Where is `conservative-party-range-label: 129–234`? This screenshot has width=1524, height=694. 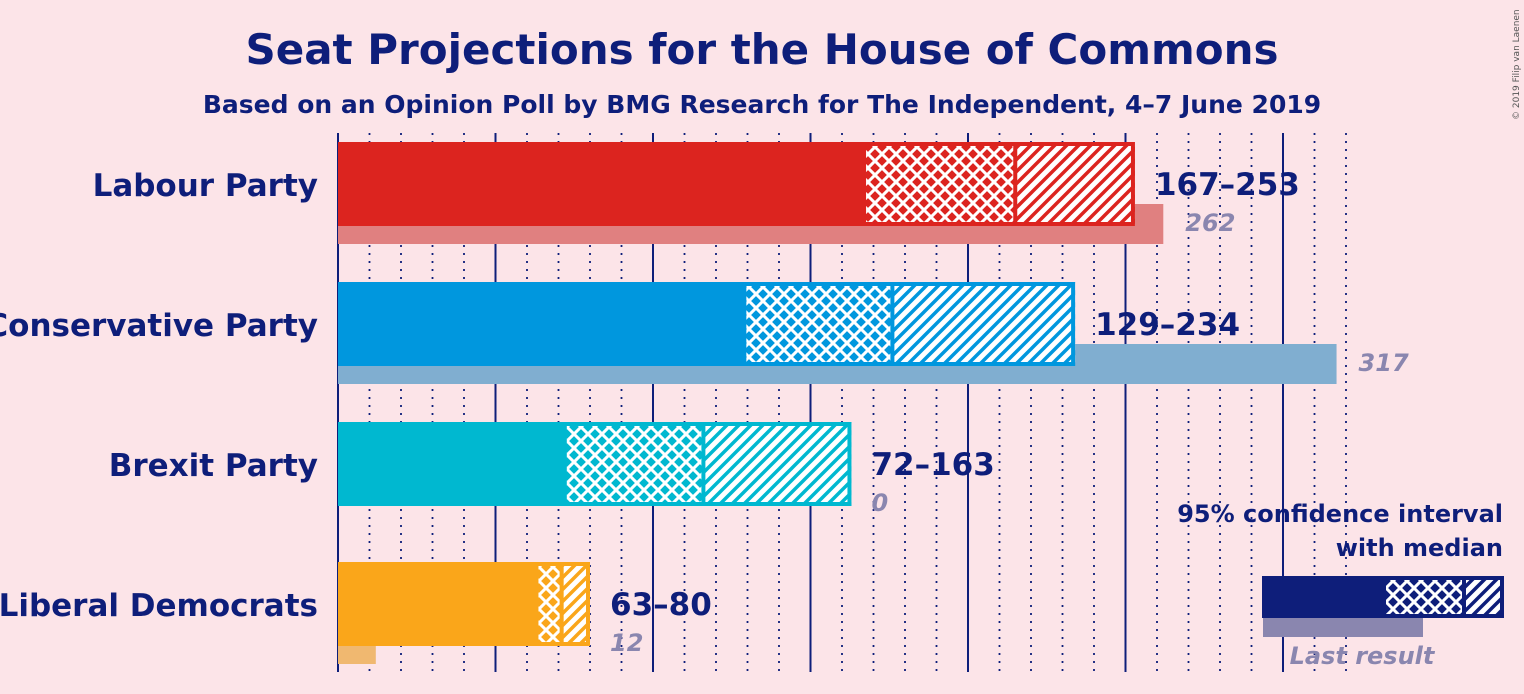 conservative-party-range-label: 129–234 is located at coordinates (1167, 325).